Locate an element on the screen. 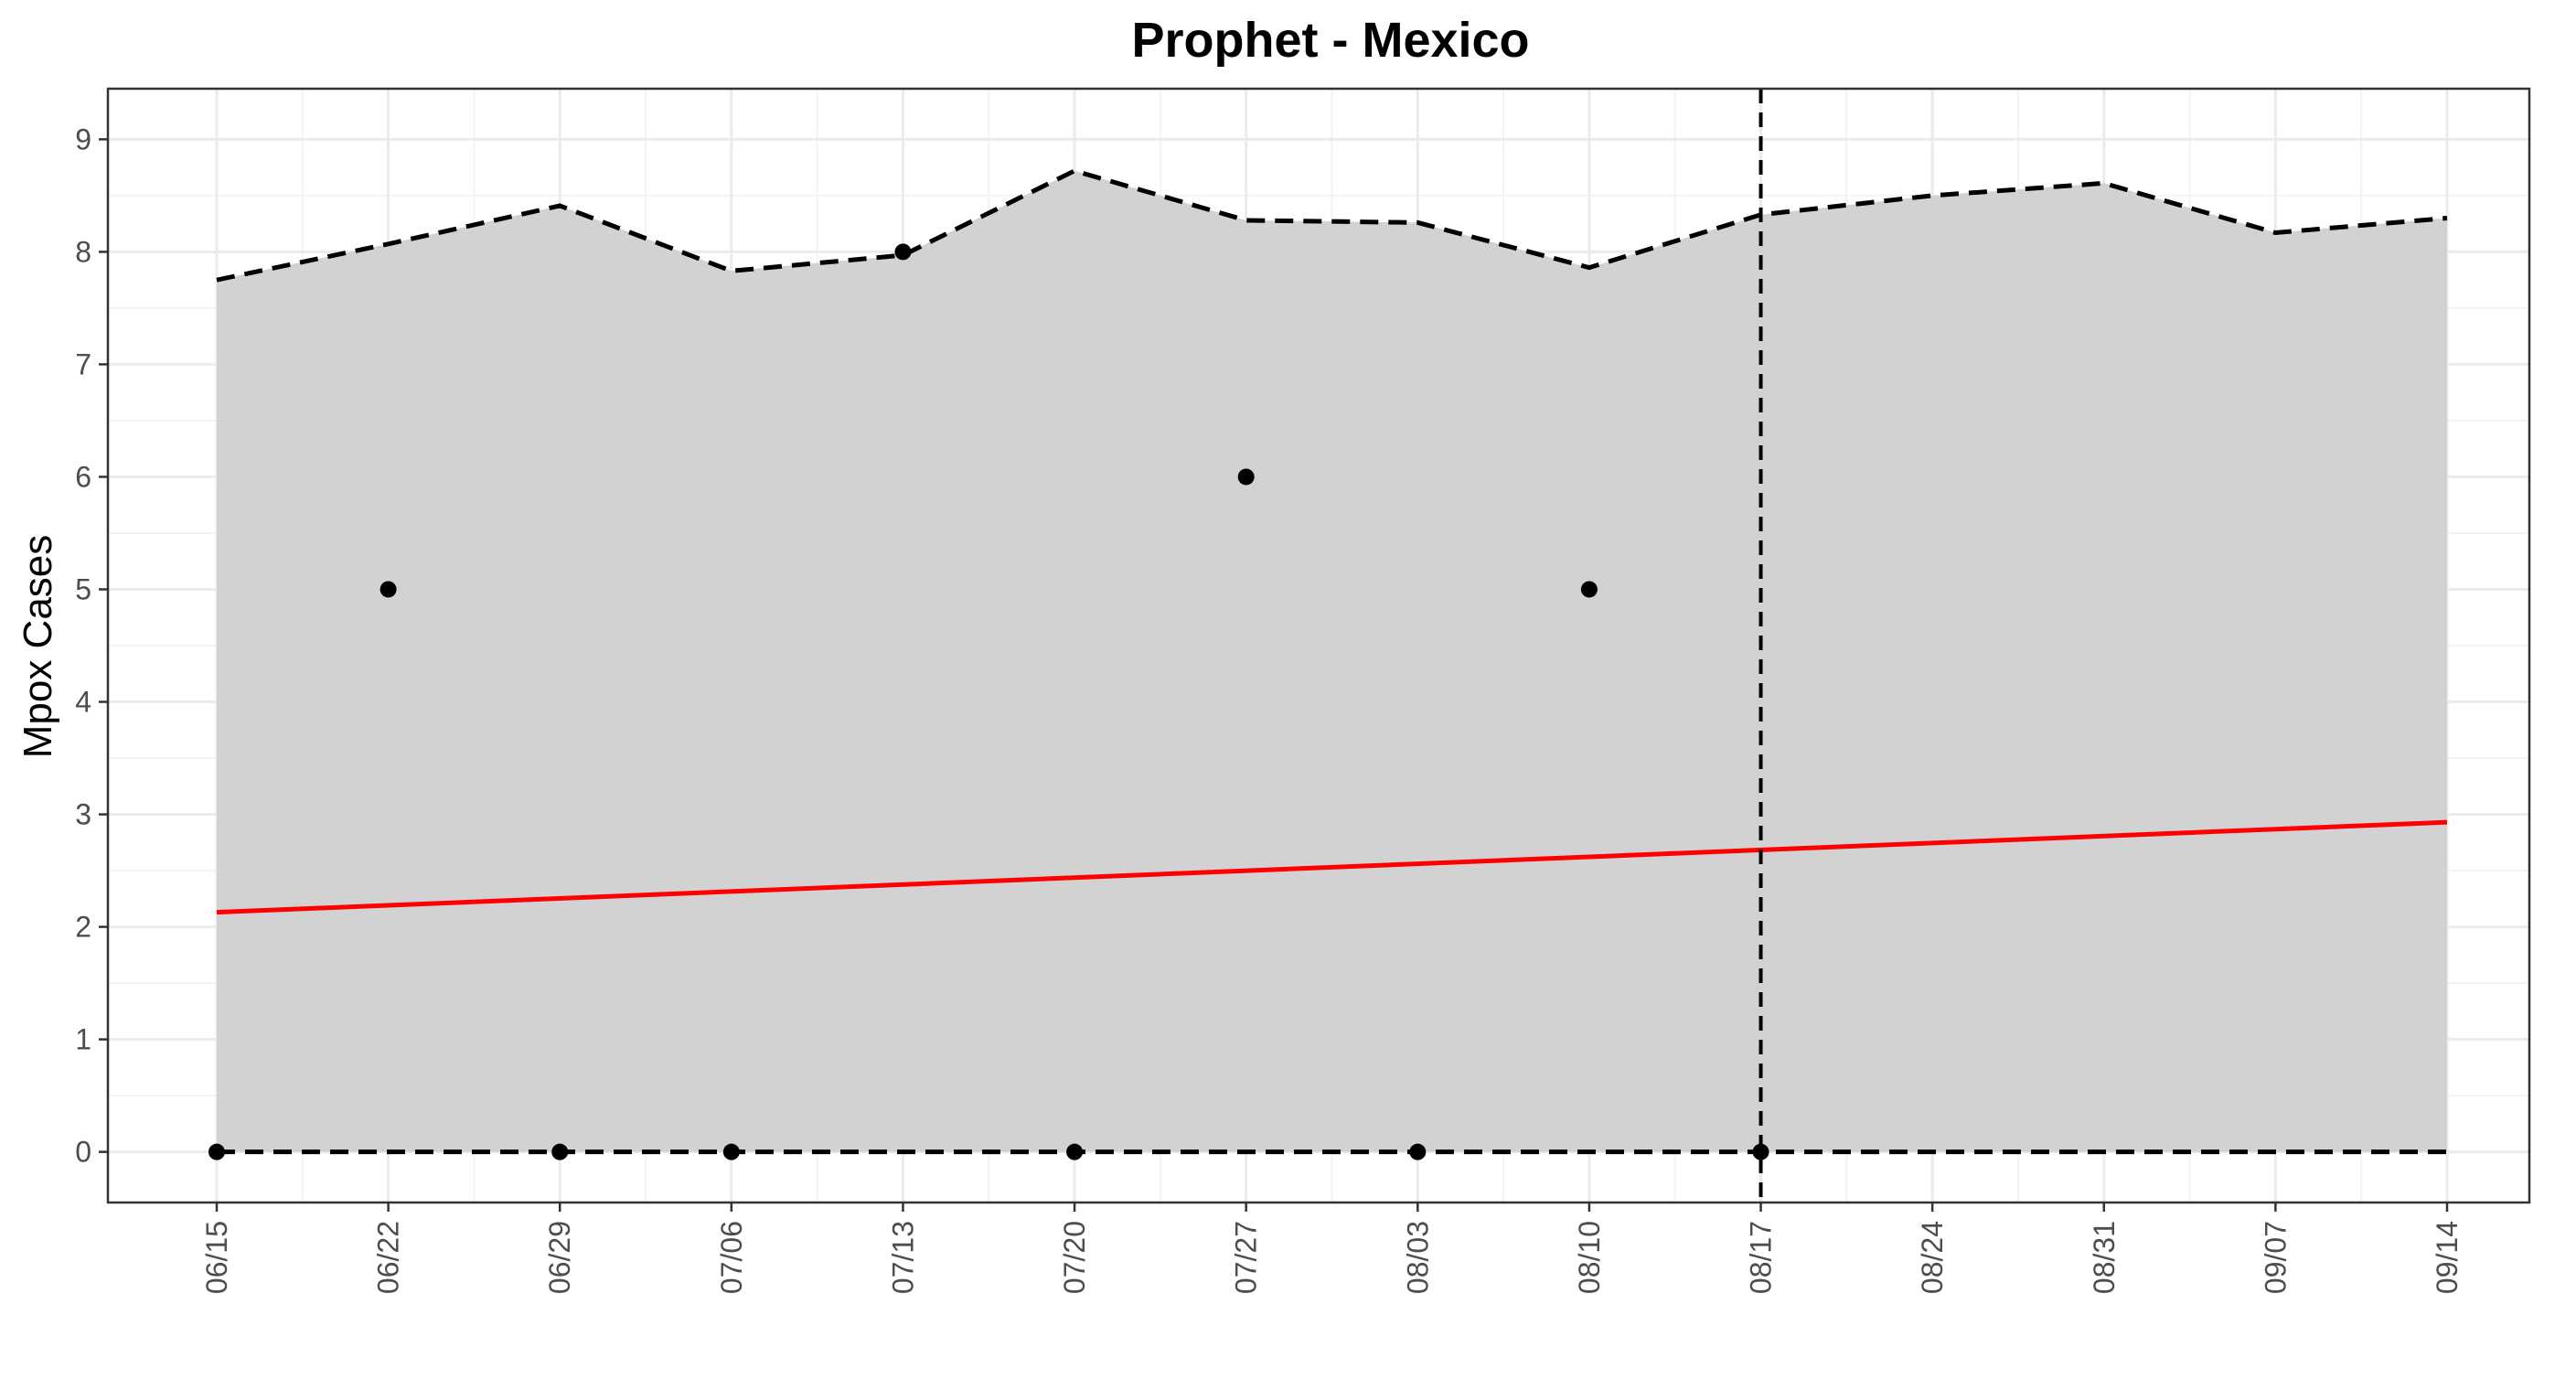  x-tick-label: 08/10 is located at coordinates (1589, 1257).